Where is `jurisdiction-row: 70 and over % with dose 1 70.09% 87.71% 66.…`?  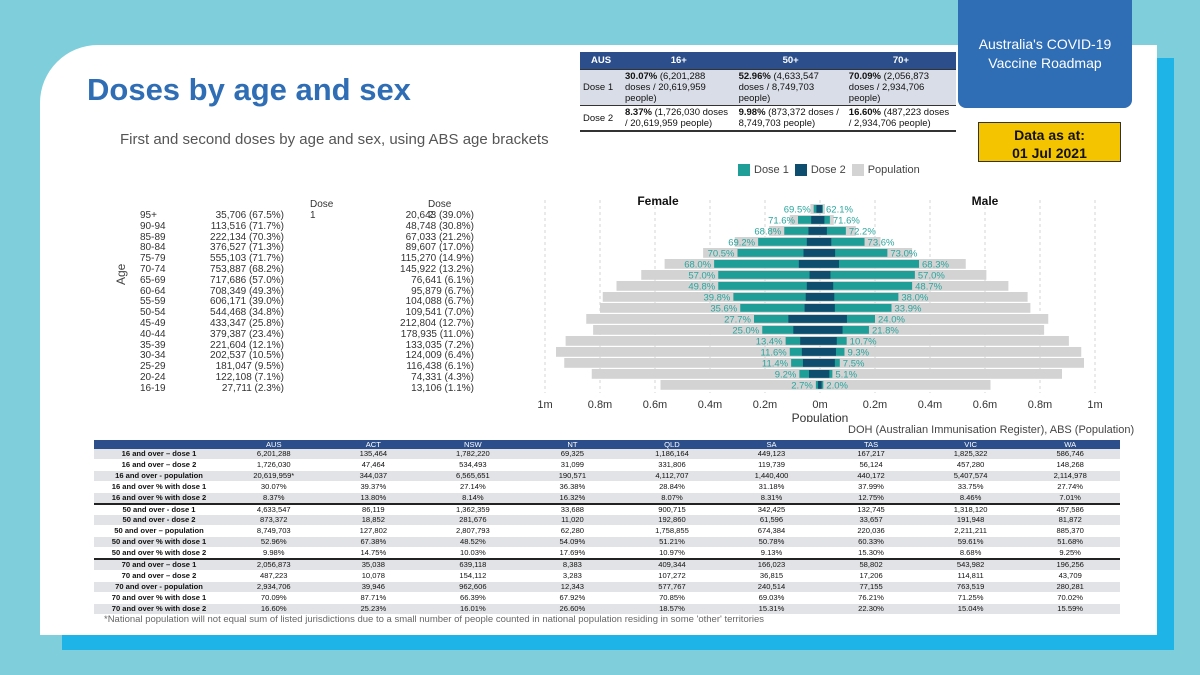
jurisdiction-row: 70 and over % with dose 1 70.09% 87.71% 66.… is located at coordinates (607, 598).